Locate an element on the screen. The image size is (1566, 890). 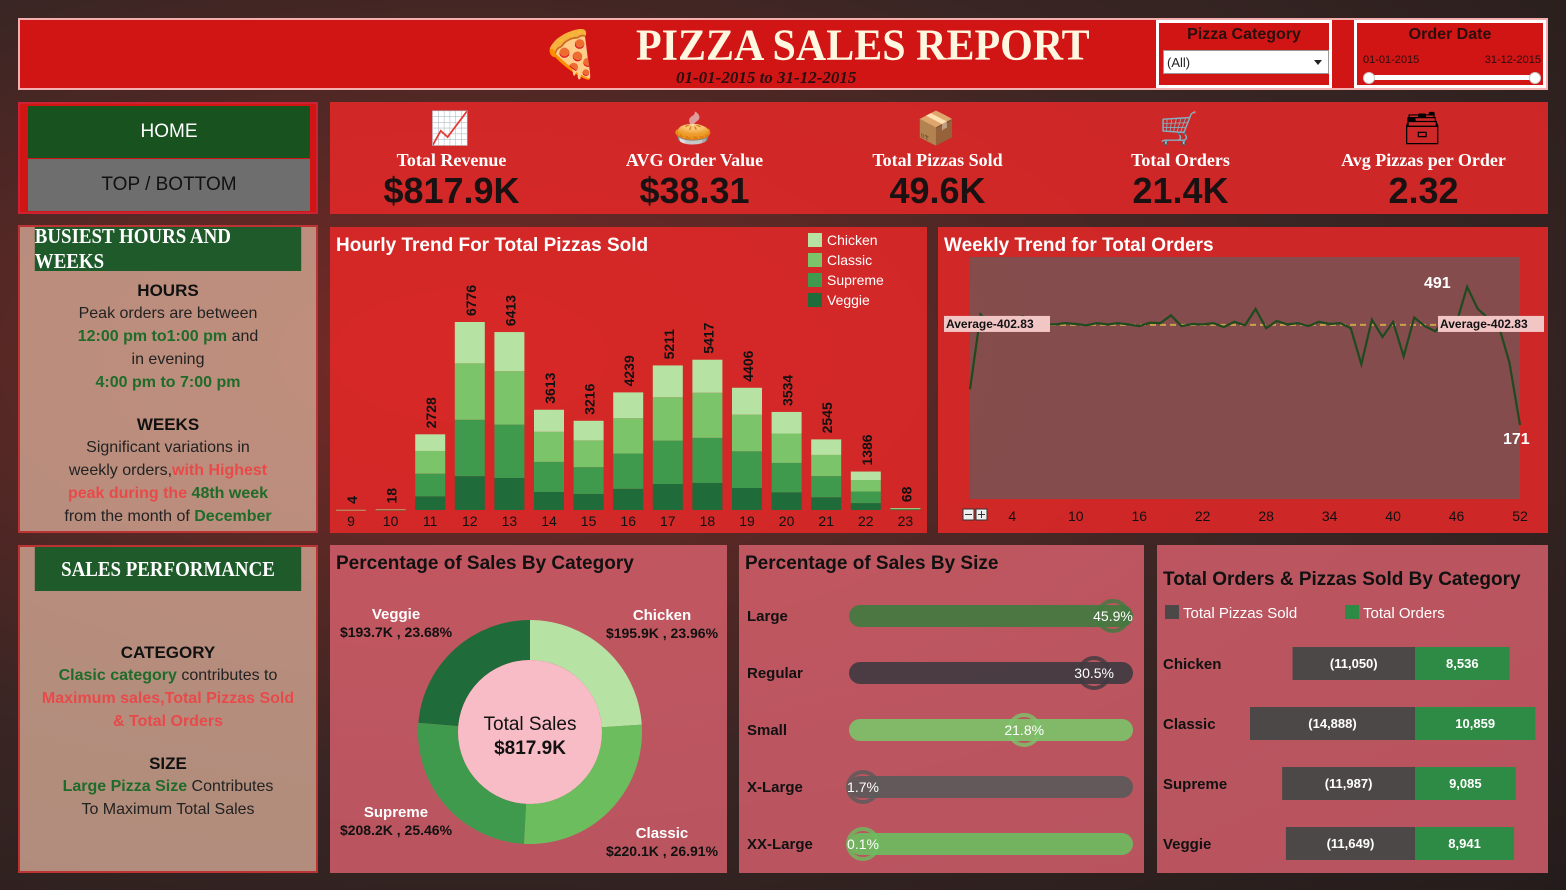
bar-value-label: 18 is located at coordinates (392, 496).